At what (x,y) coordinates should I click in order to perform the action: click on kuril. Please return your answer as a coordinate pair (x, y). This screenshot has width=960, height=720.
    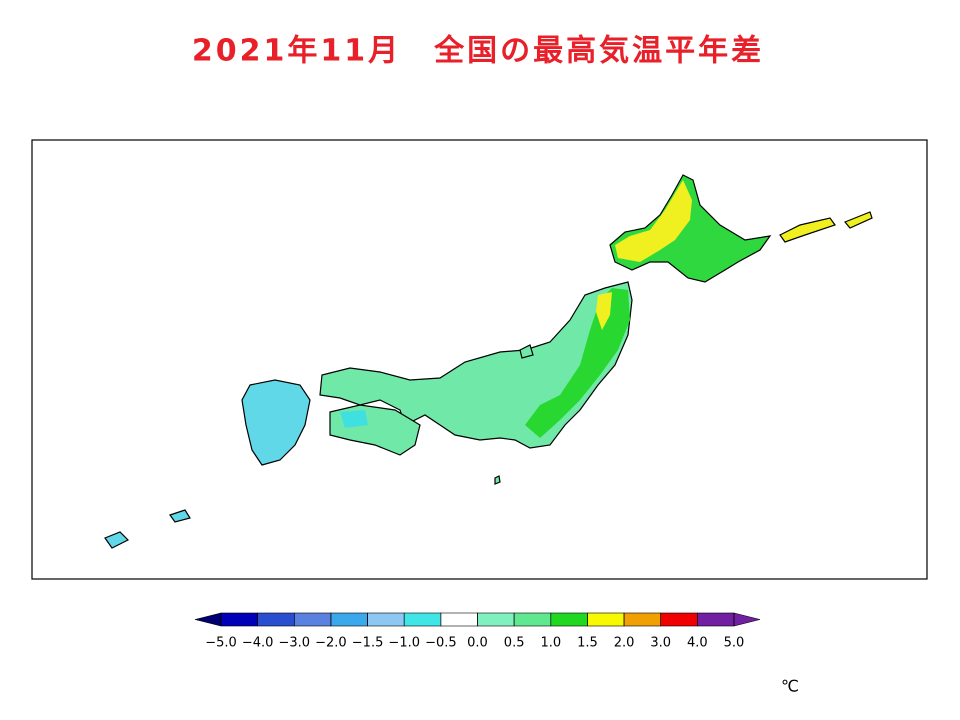
    Looking at the image, I should click on (807, 230).